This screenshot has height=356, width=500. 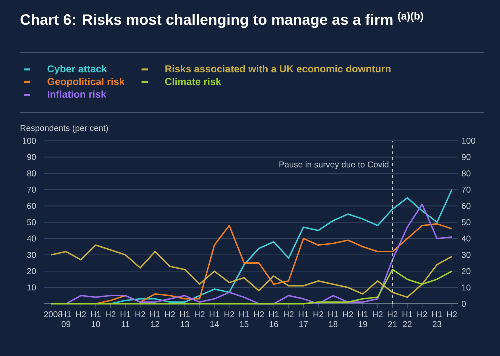 I want to click on y2-tick-label: 30, so click(x=466, y=255).